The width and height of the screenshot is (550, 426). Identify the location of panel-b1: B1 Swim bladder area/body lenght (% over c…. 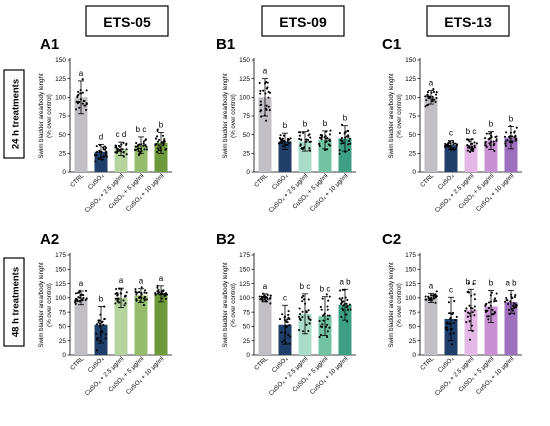
(286, 125).